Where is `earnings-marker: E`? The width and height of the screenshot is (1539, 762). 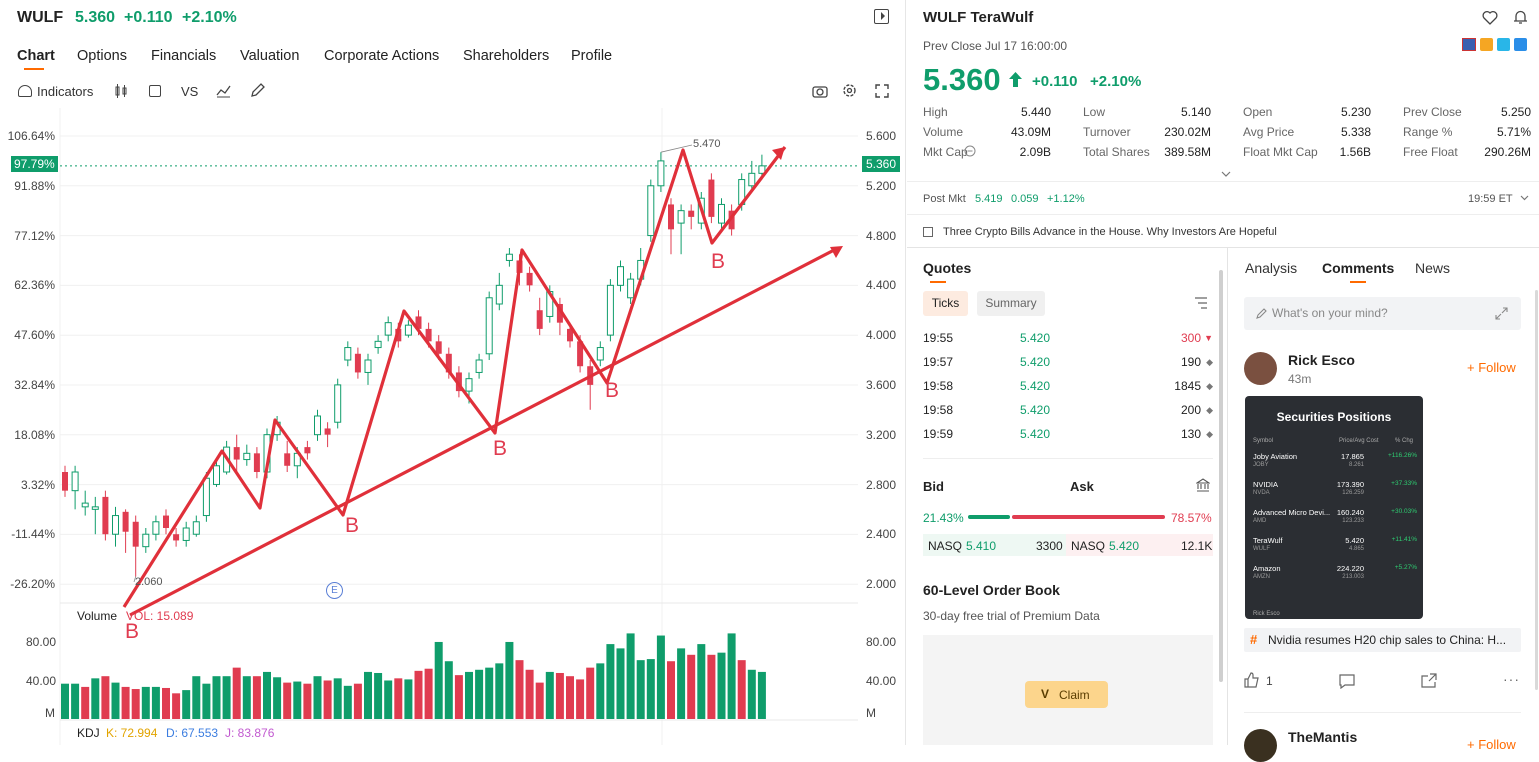 earnings-marker: E is located at coordinates (334, 590).